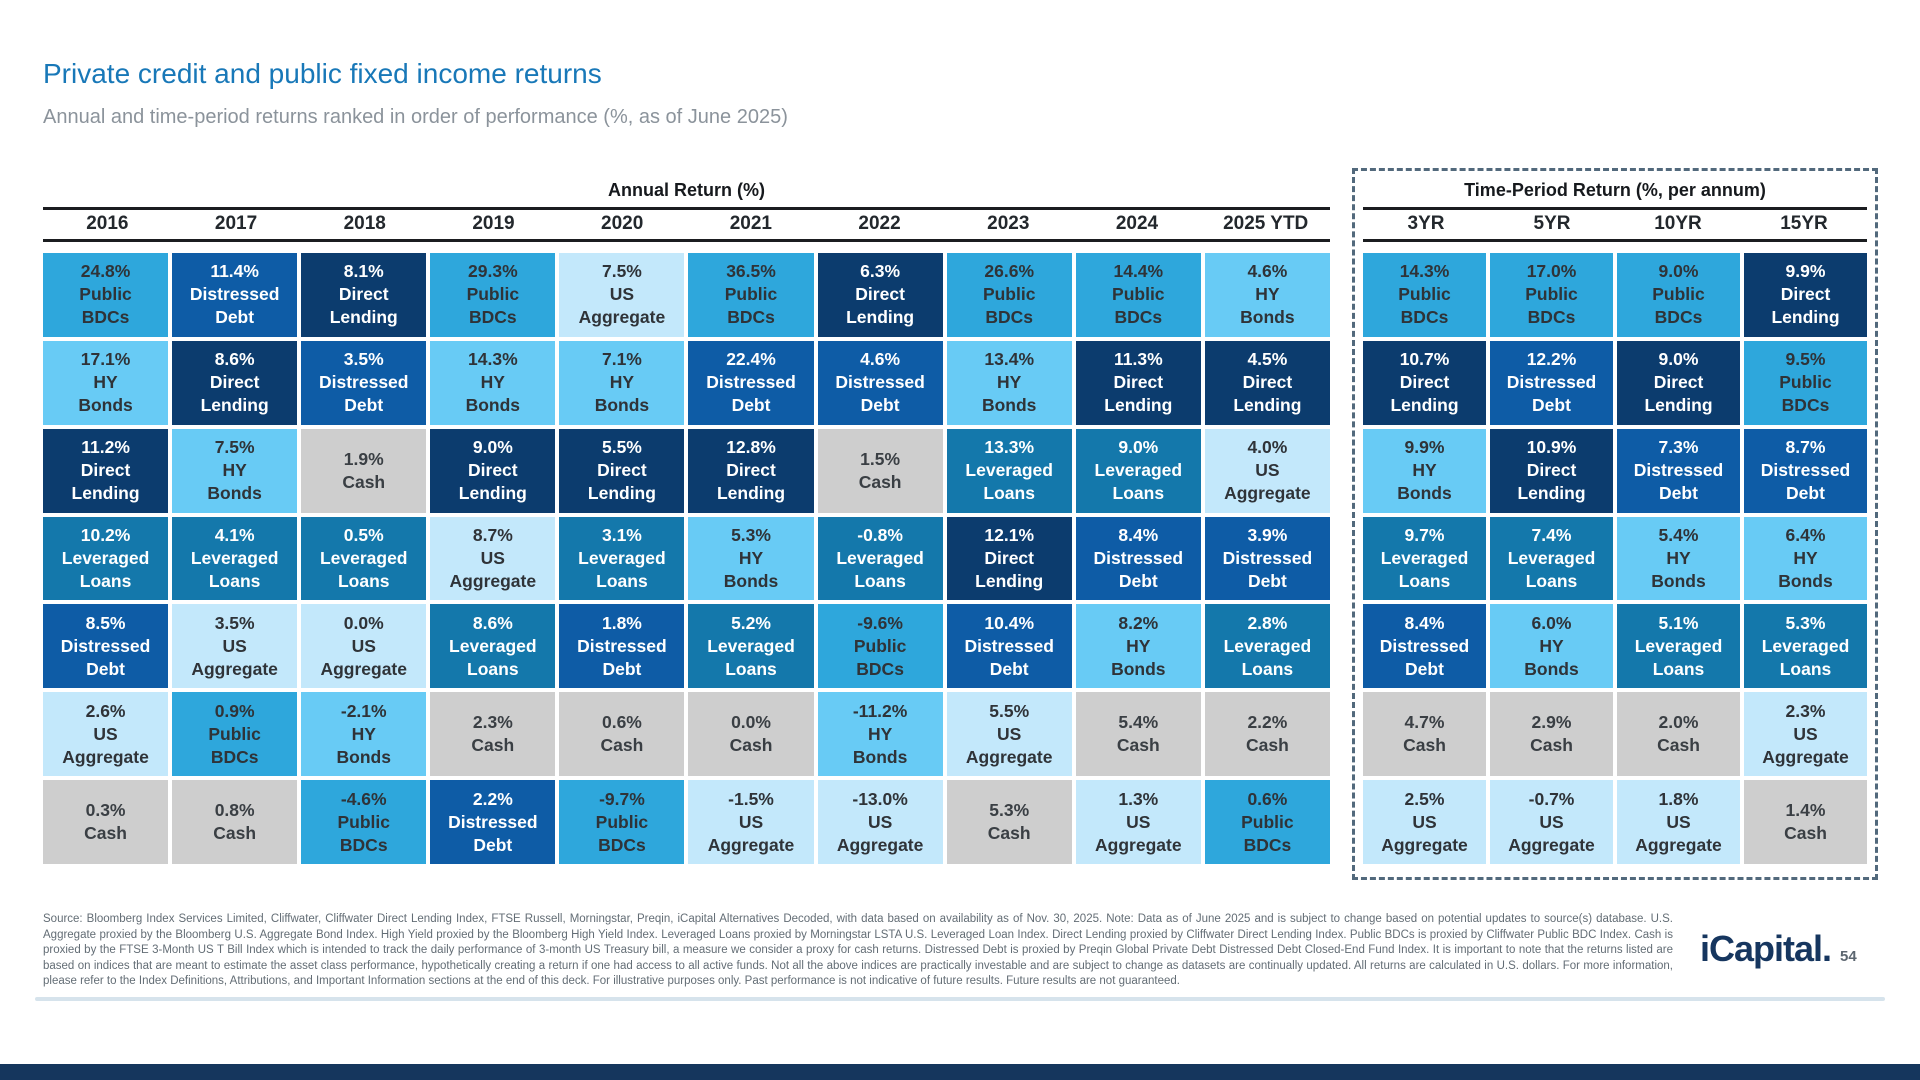  I want to click on time-period-header: Time-Period Return (%, per annum), so click(1615, 190).